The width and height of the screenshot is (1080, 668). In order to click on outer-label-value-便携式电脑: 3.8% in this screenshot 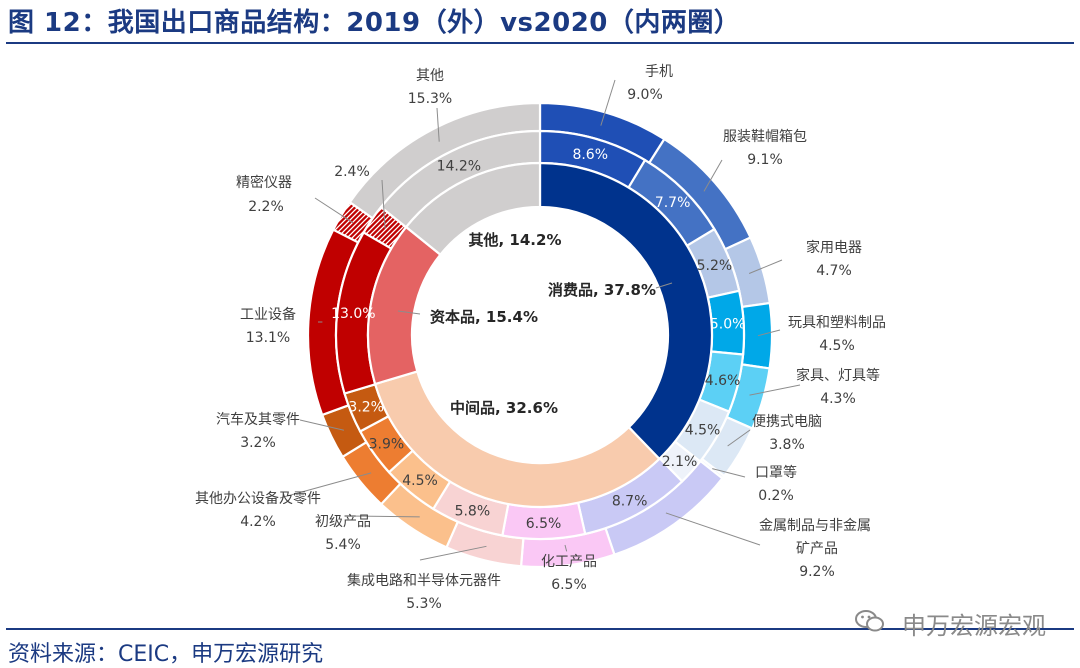, I will do `click(787, 445)`.